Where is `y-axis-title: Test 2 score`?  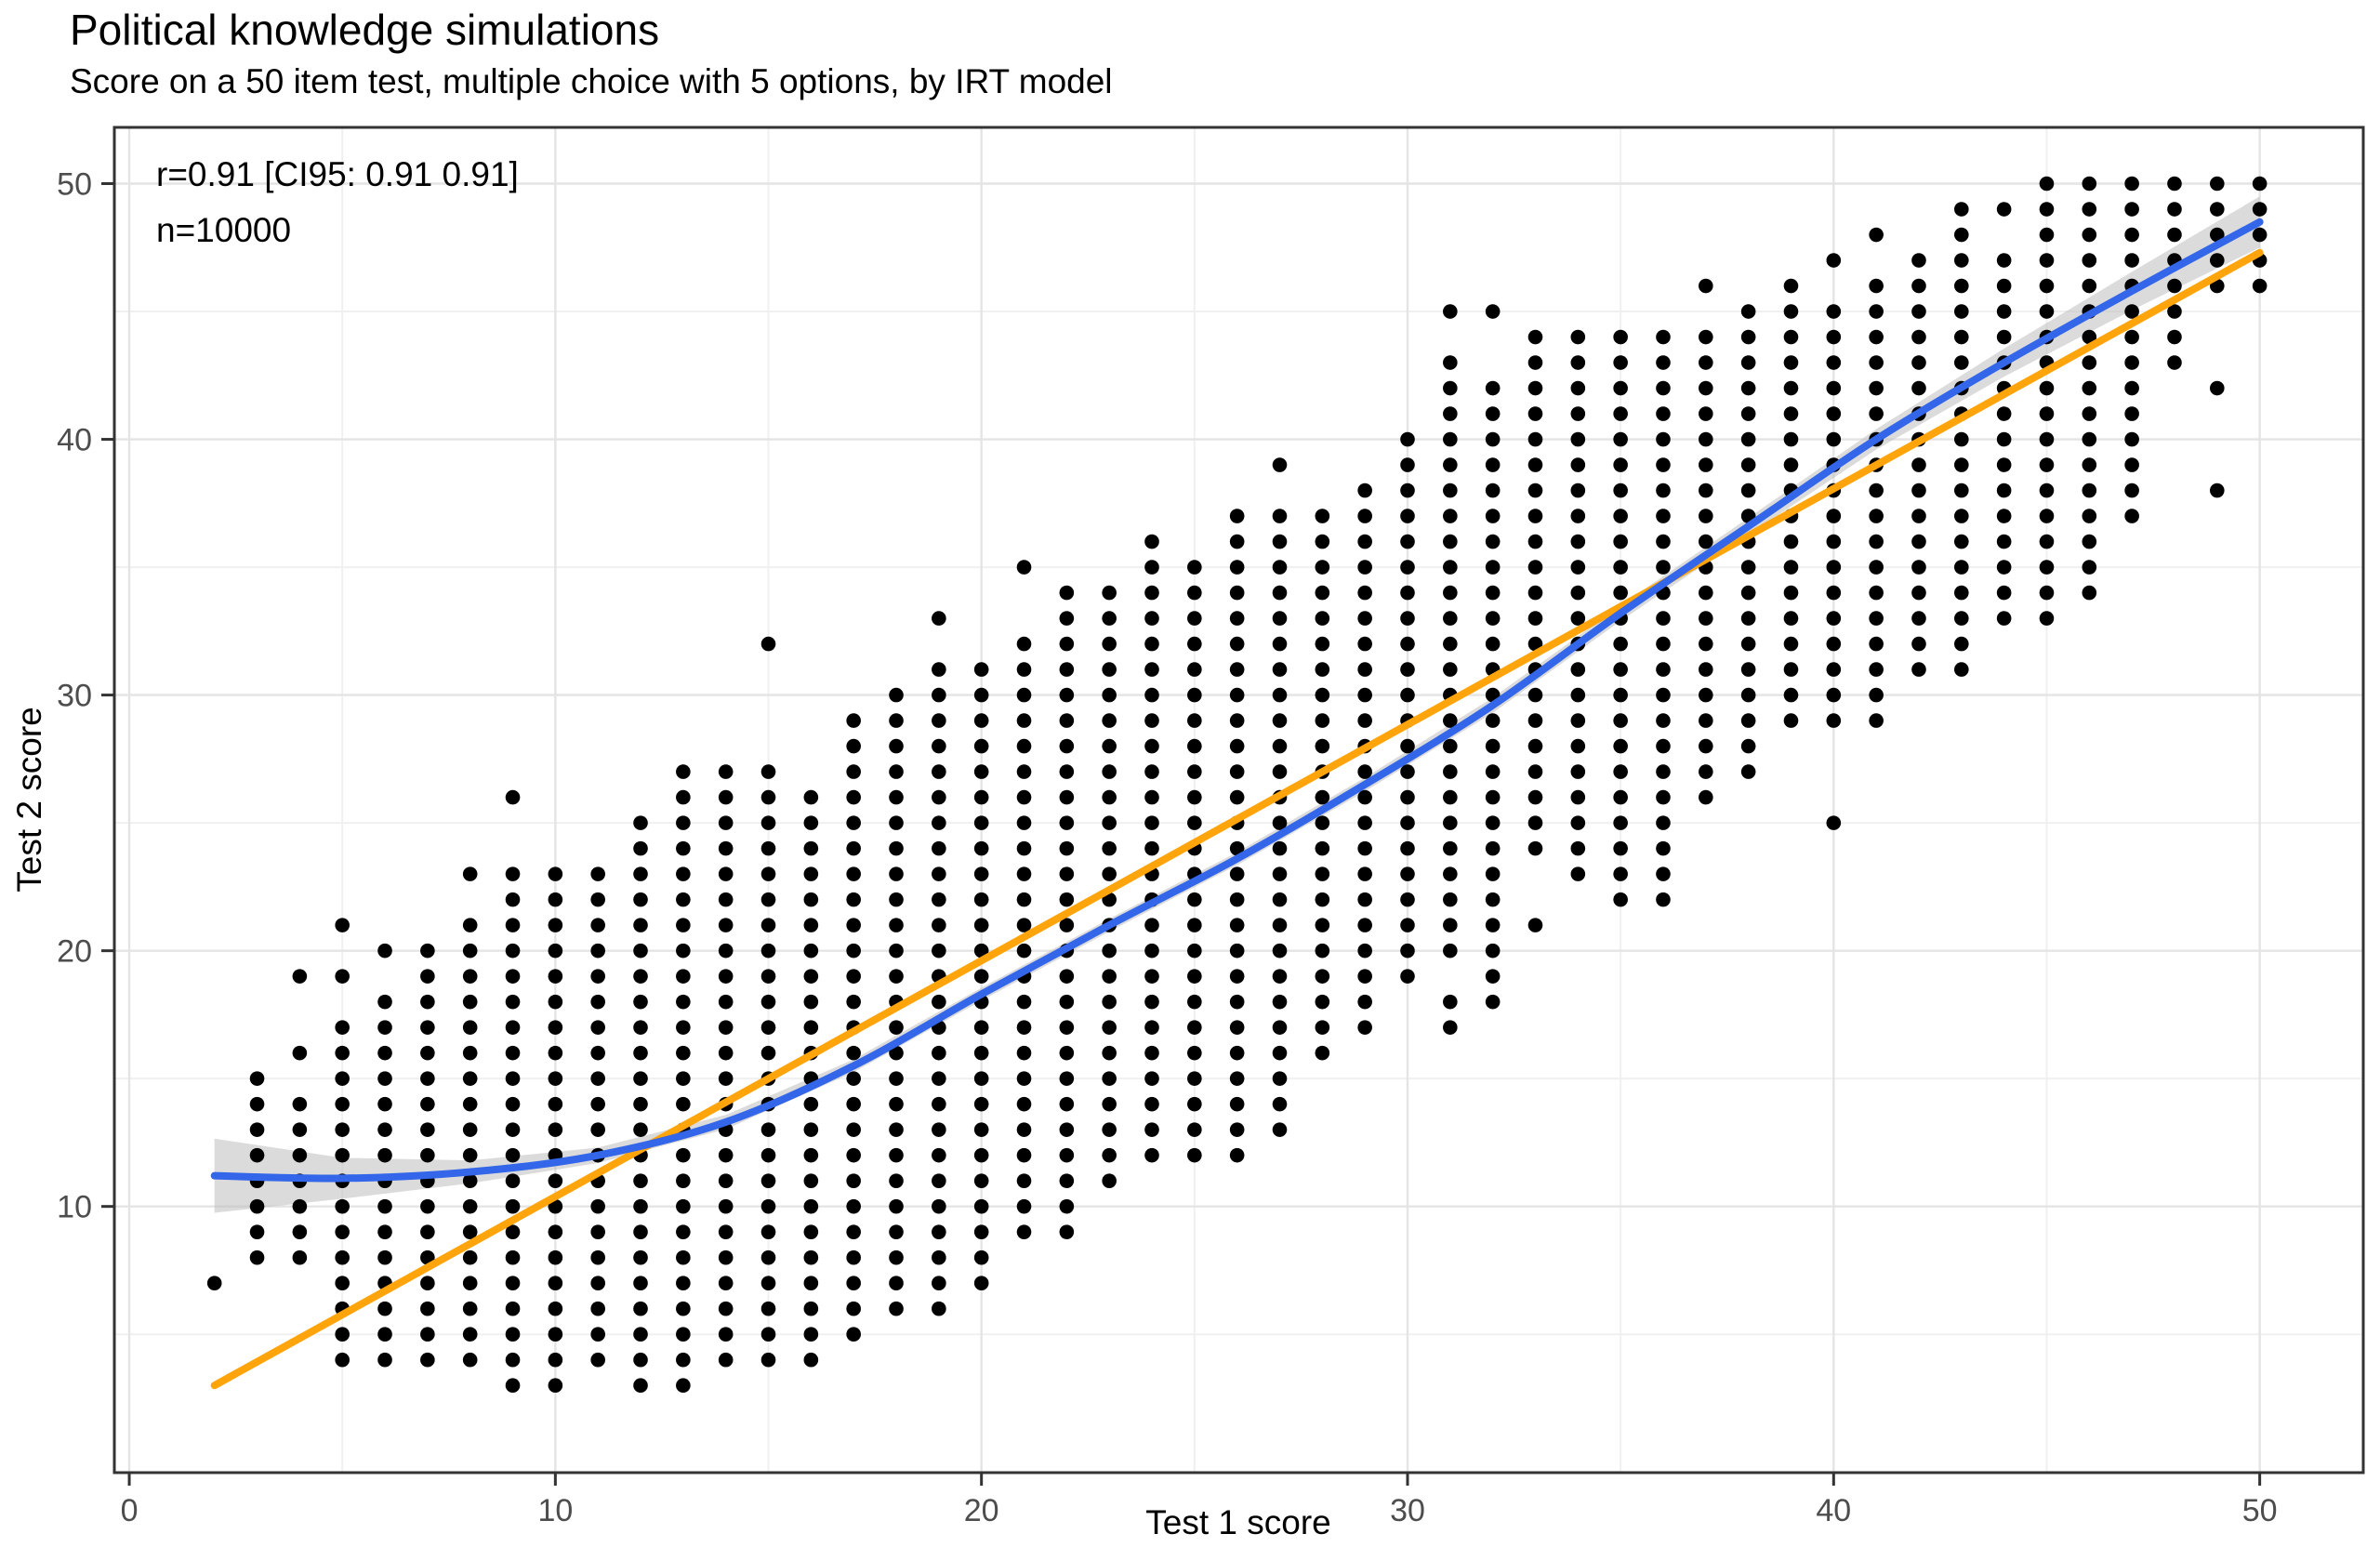
y-axis-title: Test 2 score is located at coordinates (29, 799).